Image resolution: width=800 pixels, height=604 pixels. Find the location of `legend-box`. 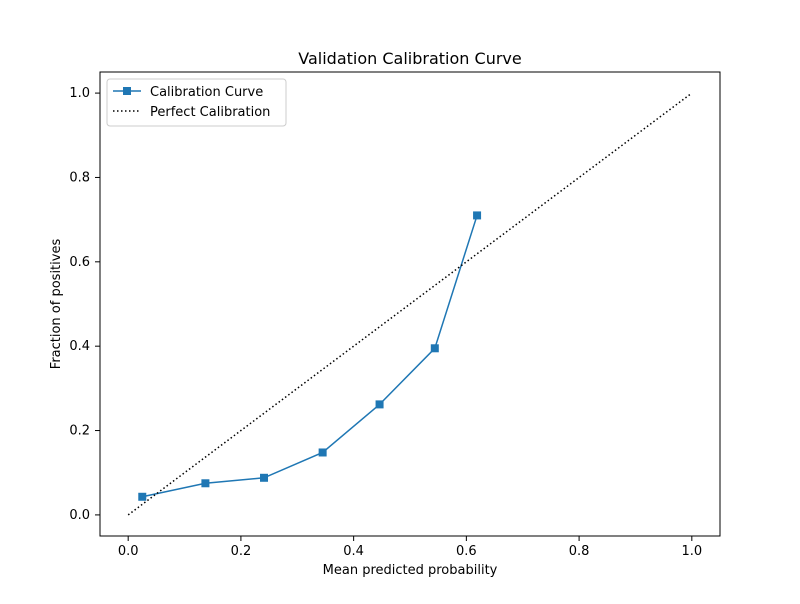

legend-box is located at coordinates (196, 102).